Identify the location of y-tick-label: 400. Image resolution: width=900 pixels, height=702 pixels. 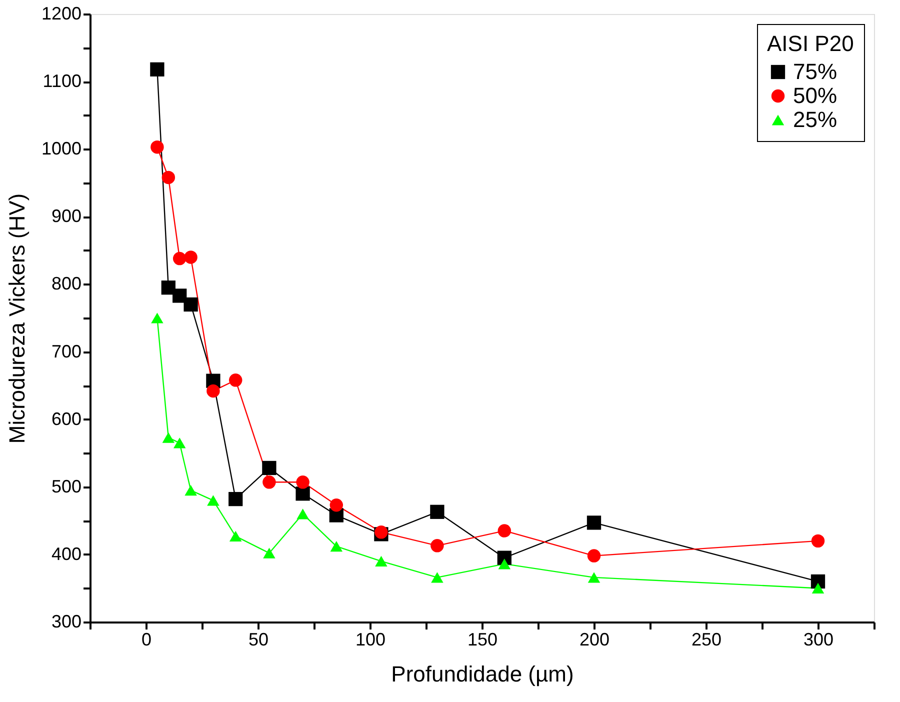
(66, 554).